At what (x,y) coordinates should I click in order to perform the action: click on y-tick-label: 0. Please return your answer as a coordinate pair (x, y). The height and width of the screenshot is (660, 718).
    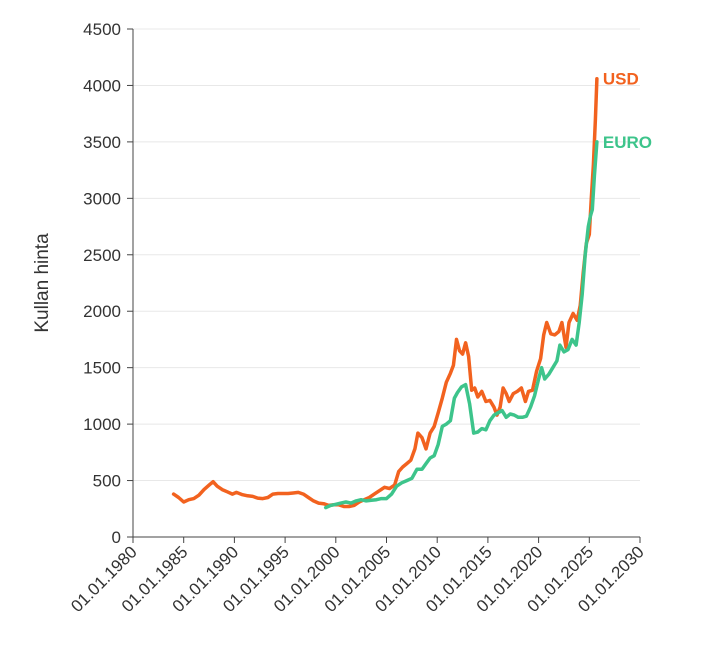
    Looking at the image, I should click on (116, 537).